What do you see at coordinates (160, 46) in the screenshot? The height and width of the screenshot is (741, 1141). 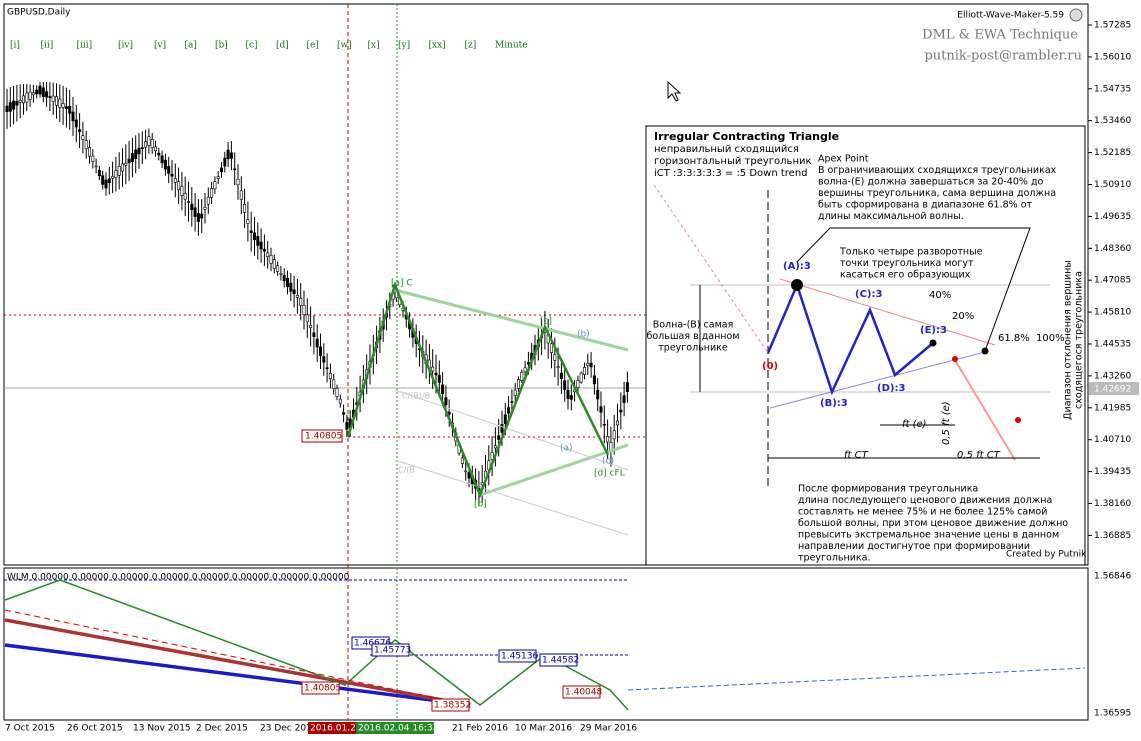 I see `wave-button: [v]` at bounding box center [160, 46].